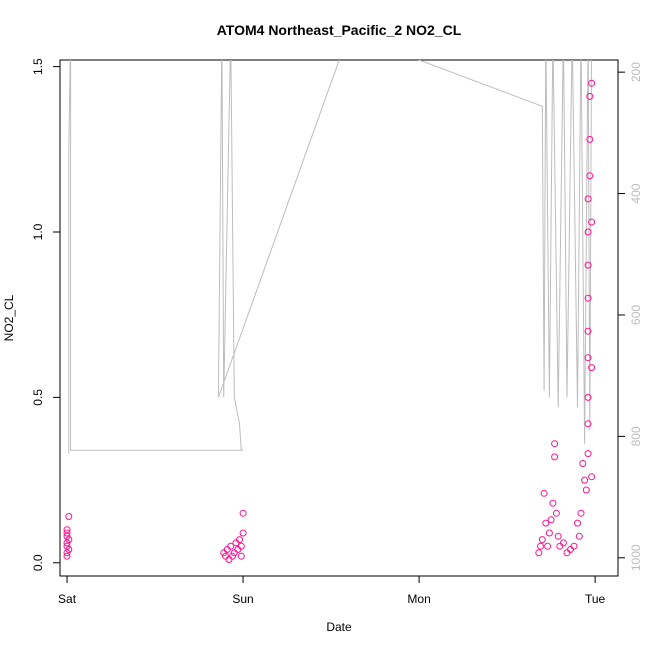 The height and width of the screenshot is (650, 650). Describe the element at coordinates (339, 30) in the screenshot. I see `chart-title: ATOM4 Northeast_Pacific_2 NO2_CL` at that location.